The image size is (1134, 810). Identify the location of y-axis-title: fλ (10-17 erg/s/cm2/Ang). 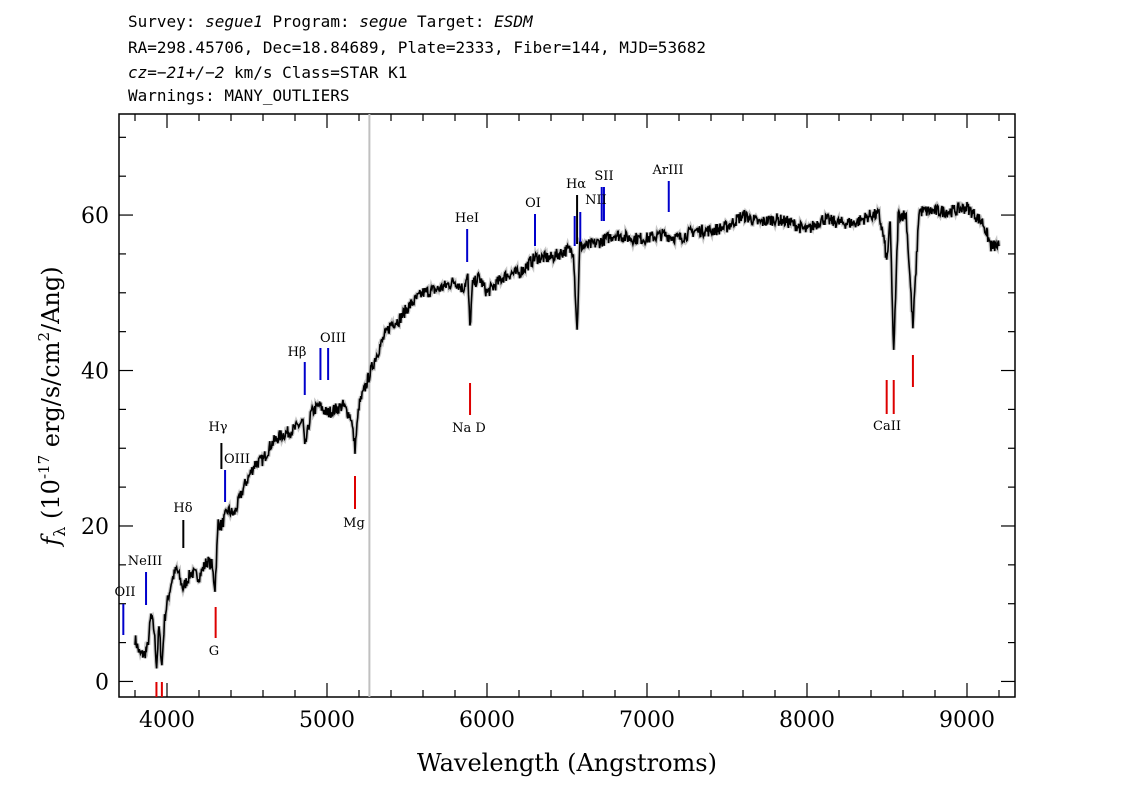
(52, 406).